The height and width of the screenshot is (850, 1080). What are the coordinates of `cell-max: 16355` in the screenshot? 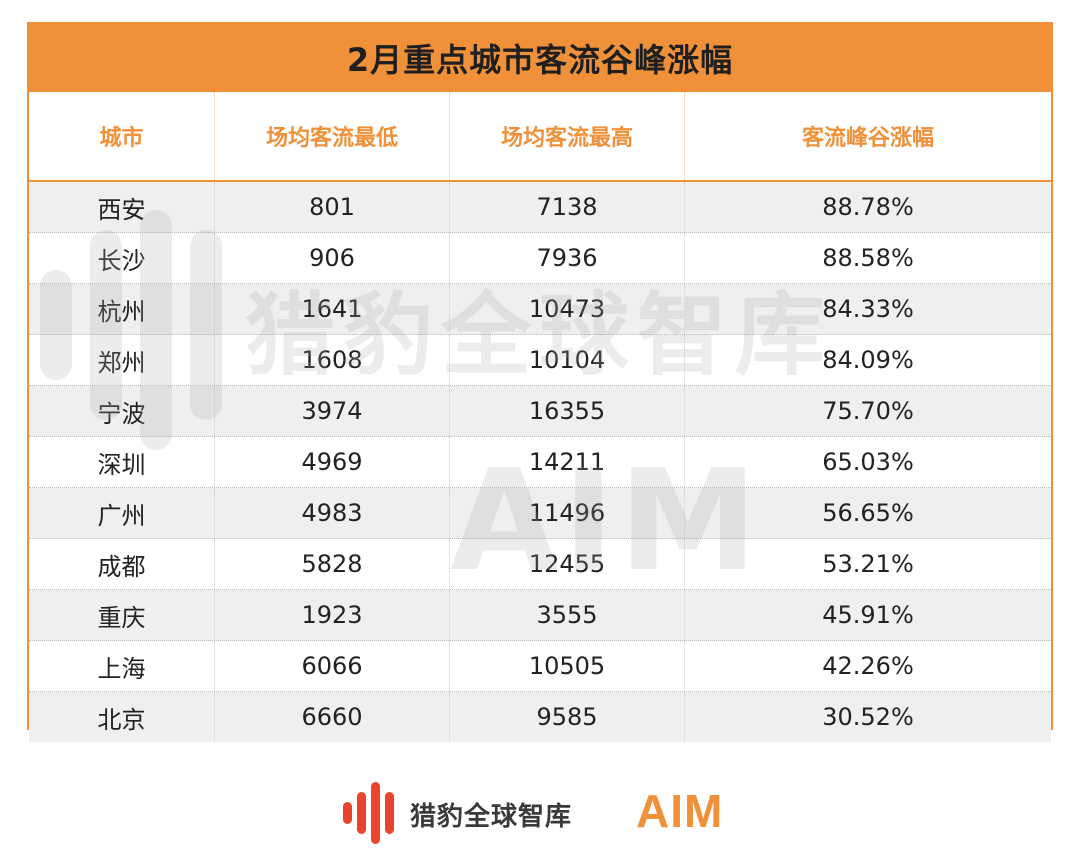 It's located at (566, 411).